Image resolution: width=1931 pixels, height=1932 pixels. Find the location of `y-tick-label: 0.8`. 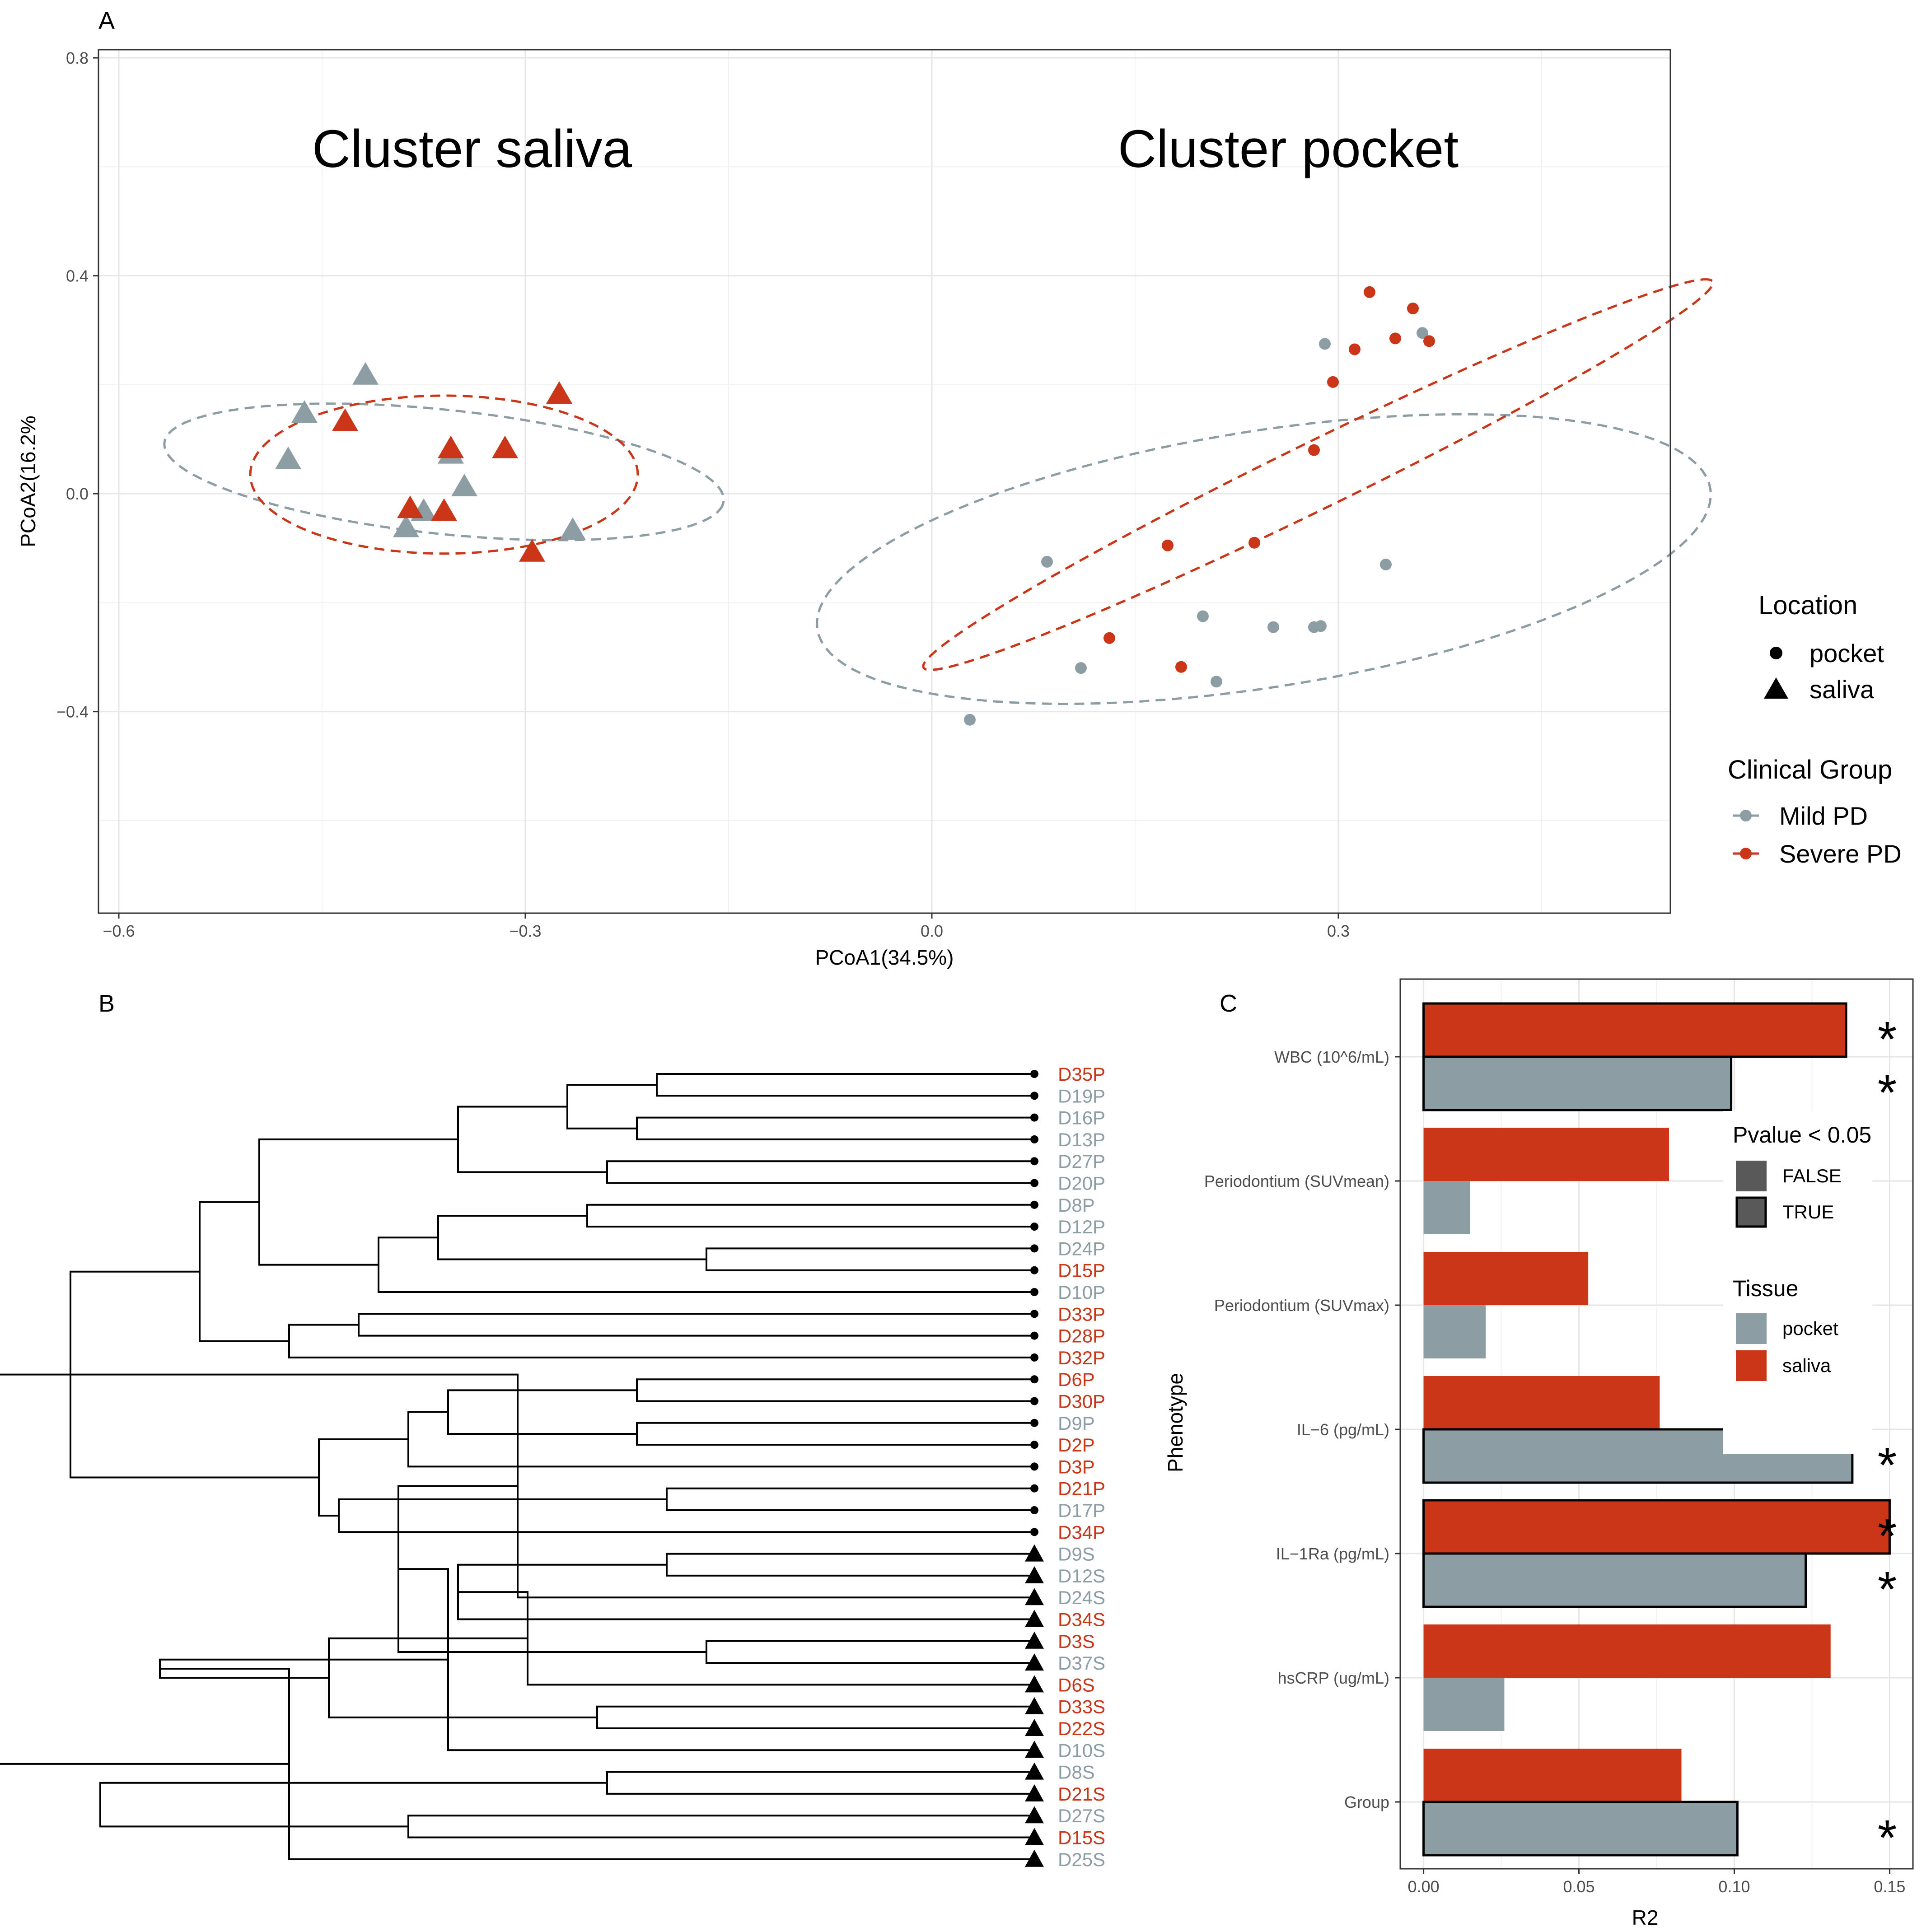

y-tick-label: 0.8 is located at coordinates (77, 58).